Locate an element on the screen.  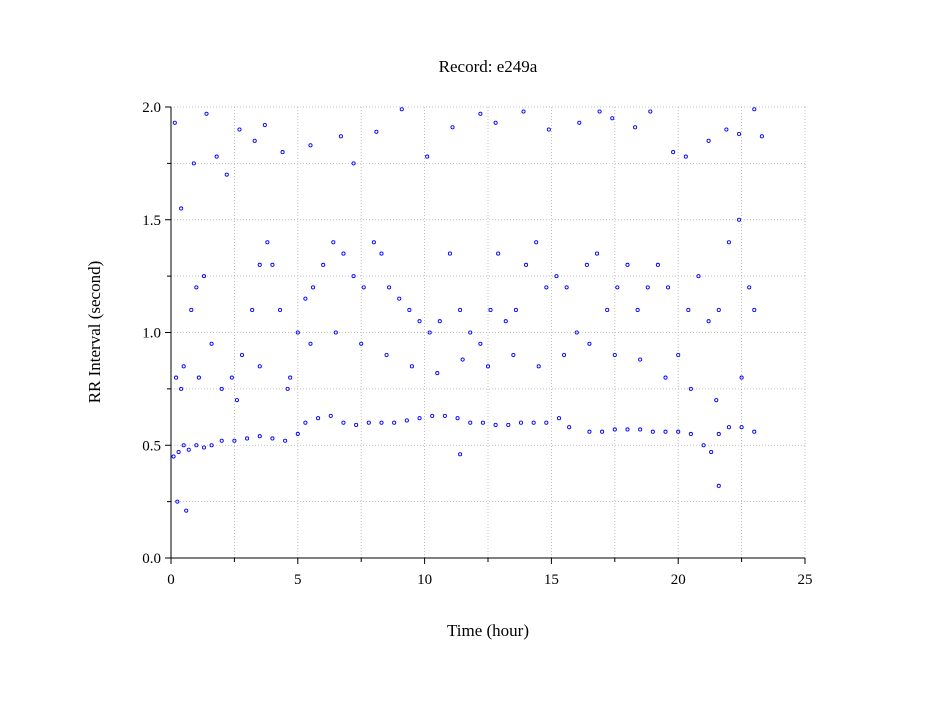
x-tick-label: 25 is located at coordinates (805, 580).